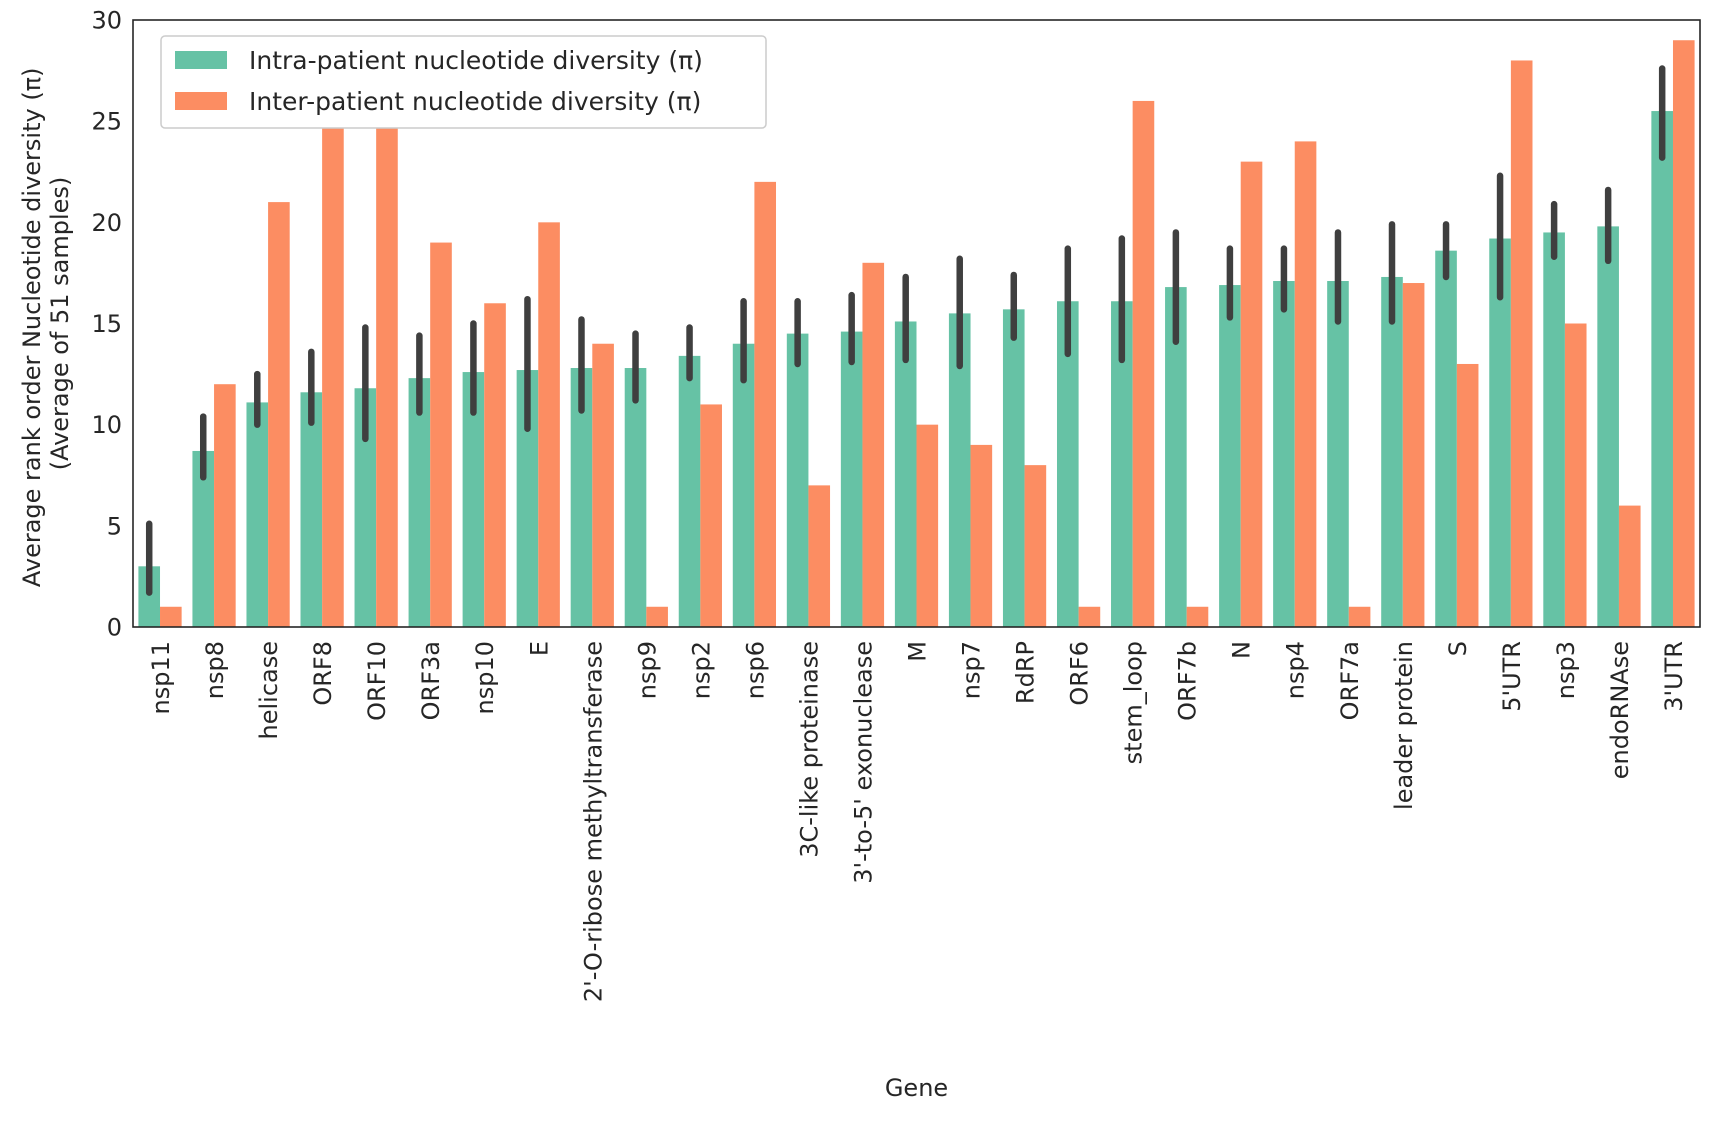 This screenshot has height=1121, width=1716. I want to click on x-tick-label: leader protein, so click(1404, 725).